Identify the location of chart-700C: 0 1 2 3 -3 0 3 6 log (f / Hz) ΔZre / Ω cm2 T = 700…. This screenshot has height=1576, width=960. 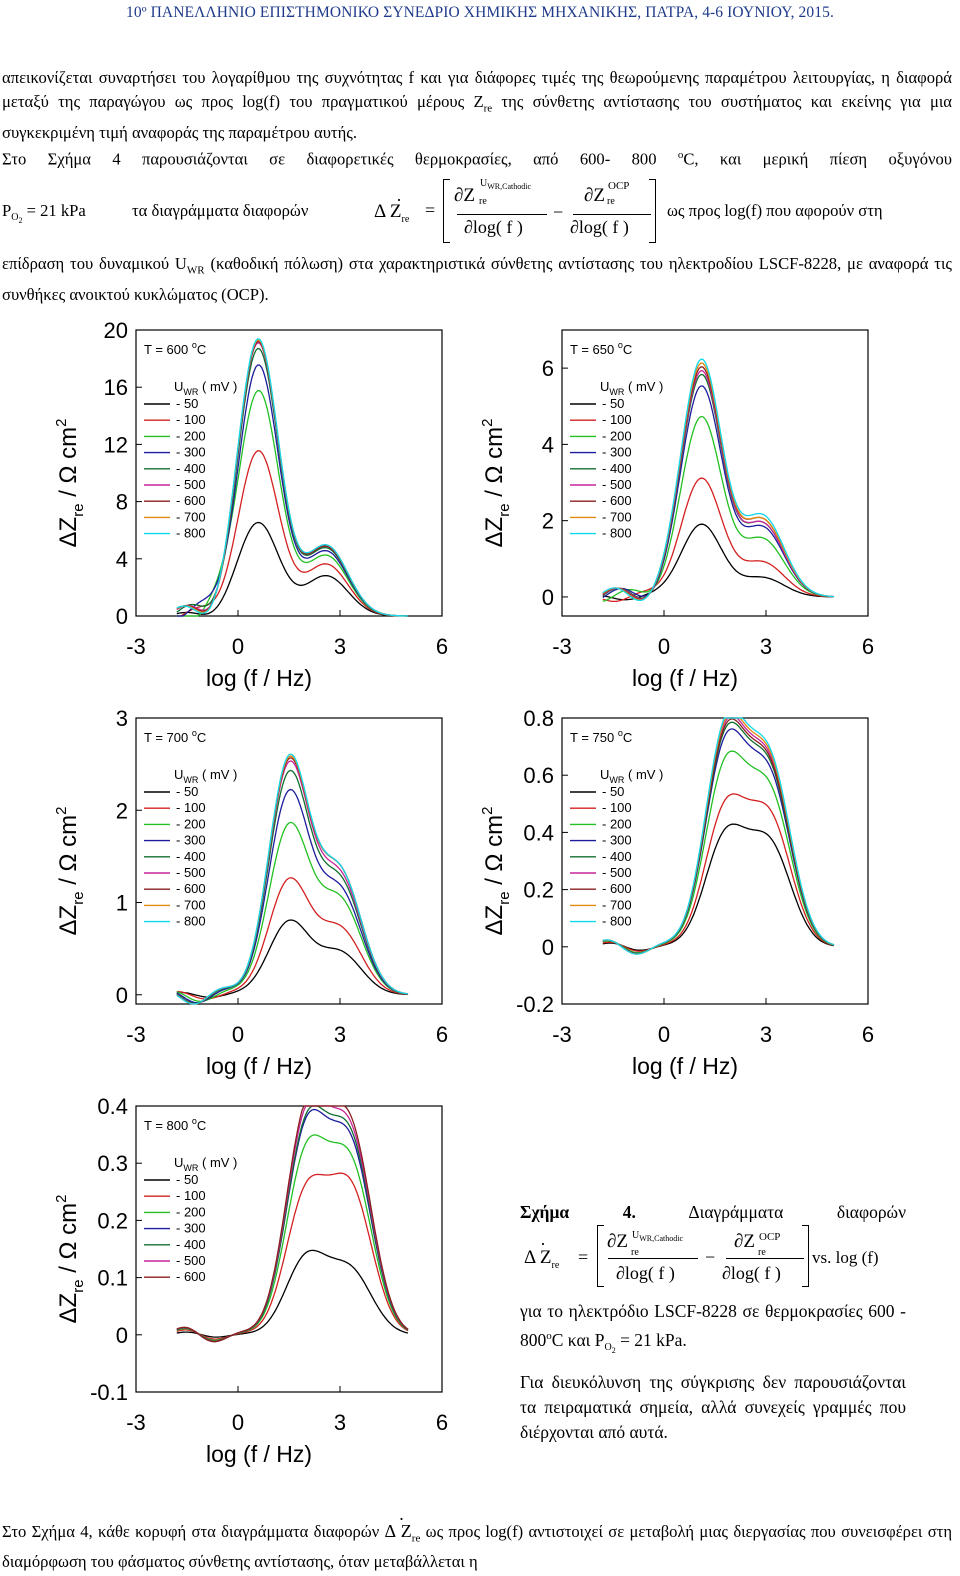
(255, 901).